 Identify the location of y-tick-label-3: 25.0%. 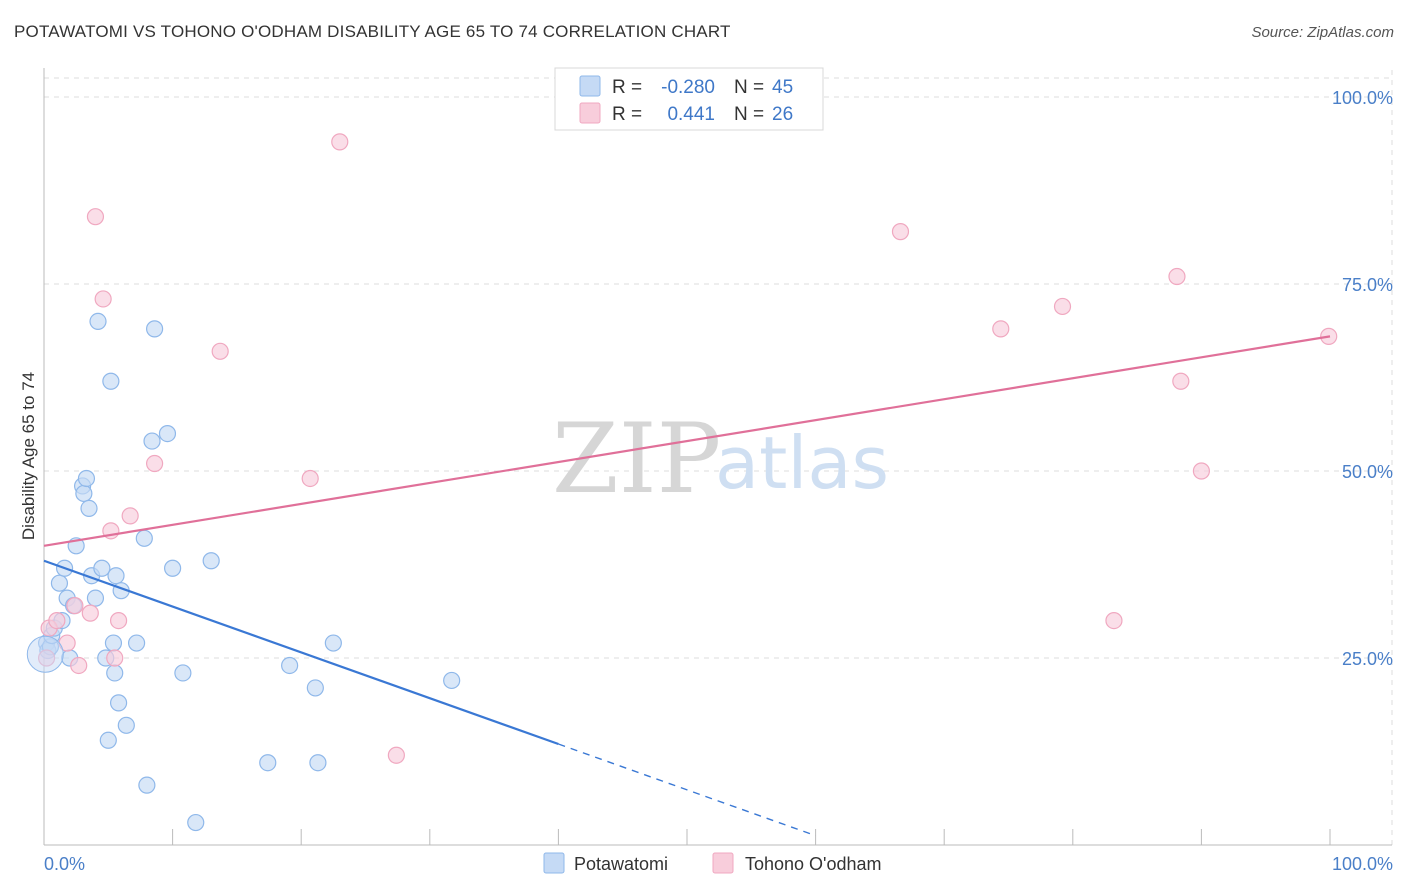
(1367, 659).